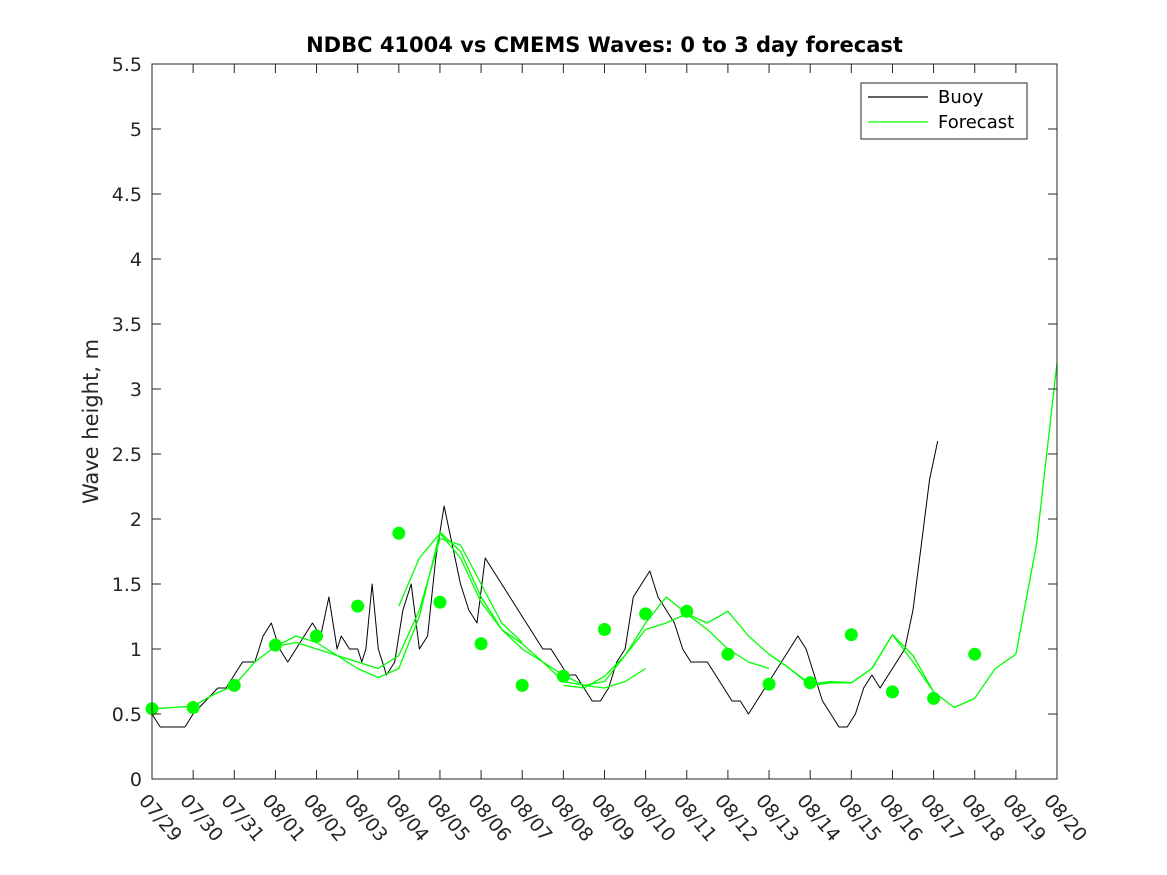  Describe the element at coordinates (448, 818) in the screenshot. I see `x-tick-label: 08/05` at that location.